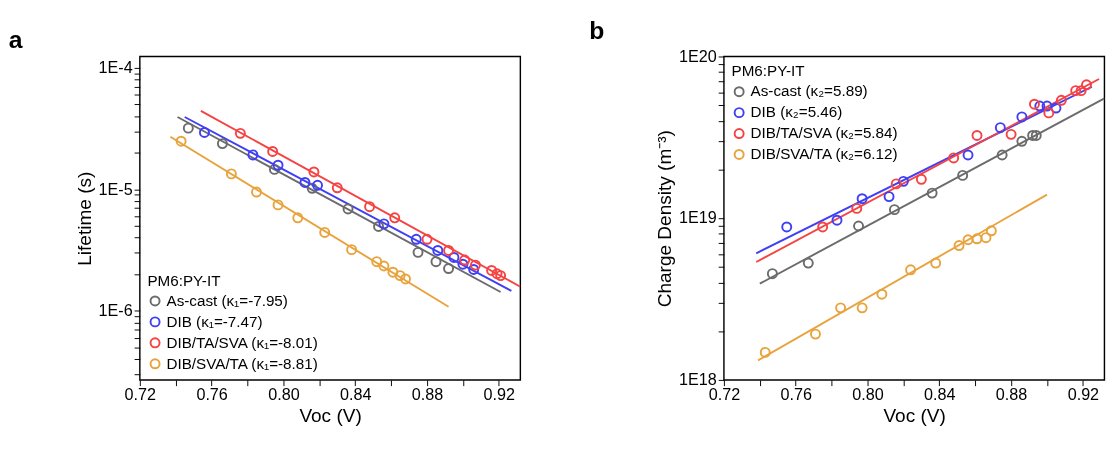  What do you see at coordinates (824, 133) in the screenshot?
I see `legend-label: DIB/TA/SVA (κ₂=5.84)` at bounding box center [824, 133].